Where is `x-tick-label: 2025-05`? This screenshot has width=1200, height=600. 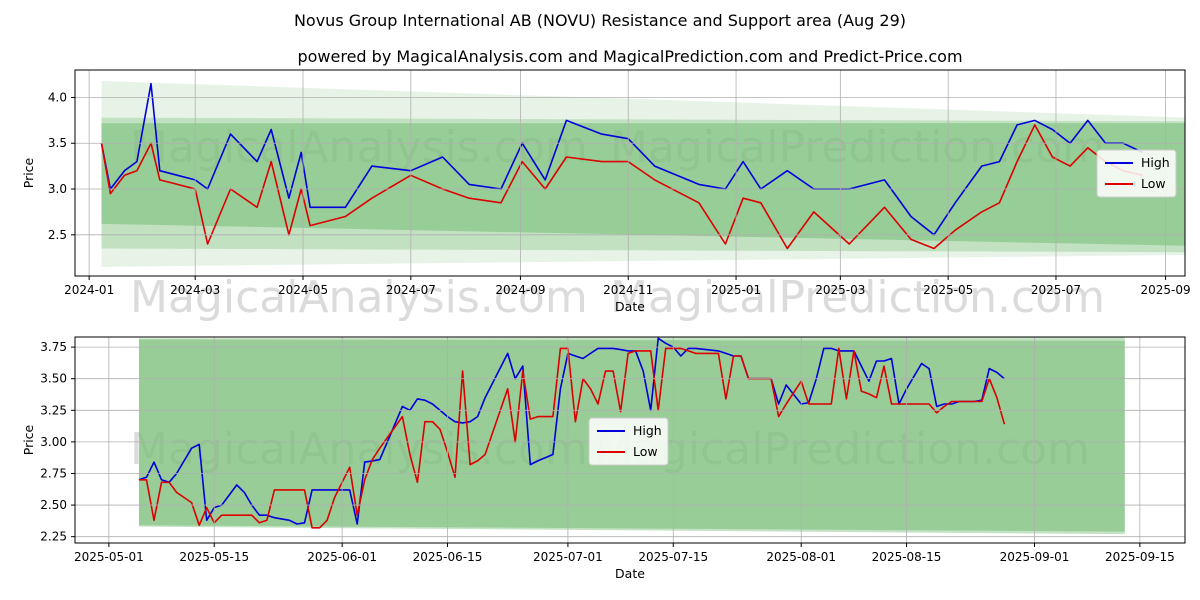 x-tick-label: 2025-05 is located at coordinates (948, 290).